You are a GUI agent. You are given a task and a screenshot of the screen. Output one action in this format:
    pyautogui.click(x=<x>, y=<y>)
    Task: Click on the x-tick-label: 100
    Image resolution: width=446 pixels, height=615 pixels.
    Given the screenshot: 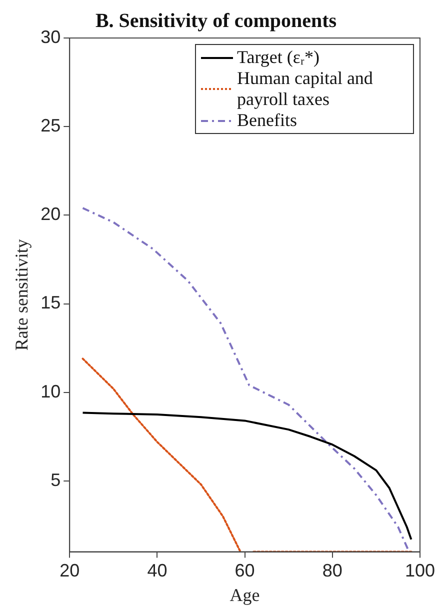 What is the action you would take?
    pyautogui.click(x=420, y=570)
    